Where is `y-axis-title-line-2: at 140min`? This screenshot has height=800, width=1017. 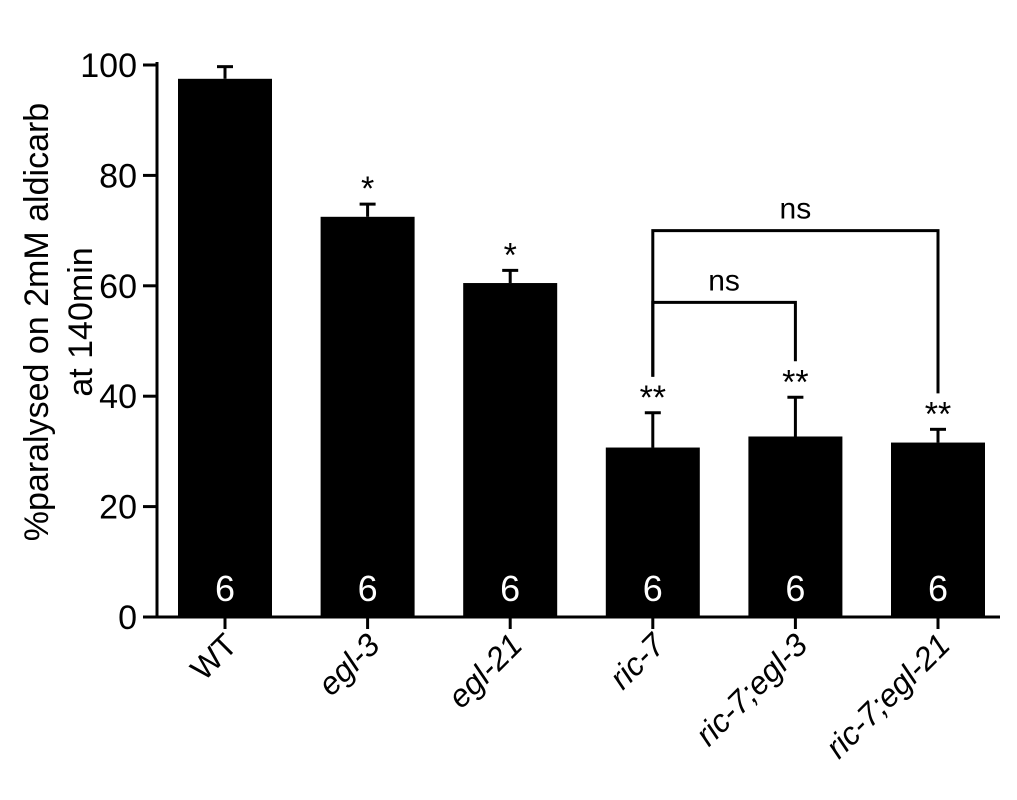 y-axis-title-line-2: at 140min is located at coordinates (81, 321).